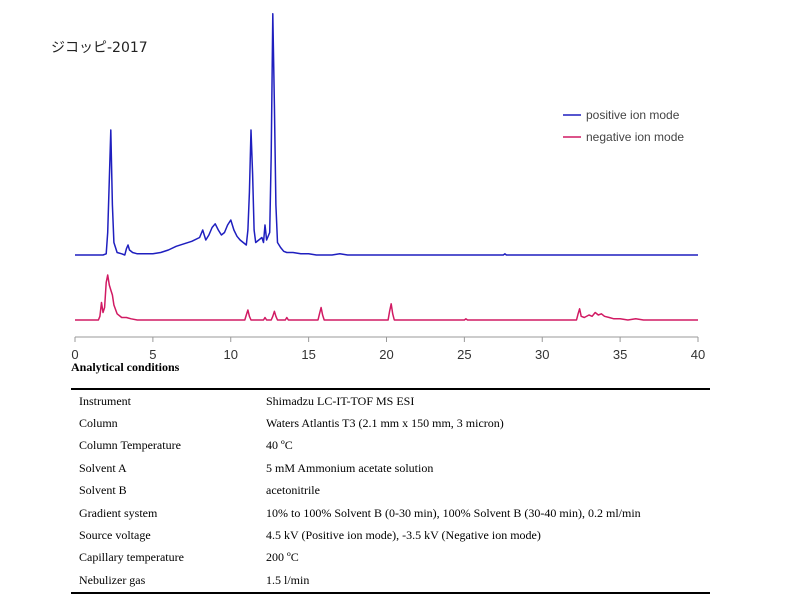  Describe the element at coordinates (386, 354) in the screenshot. I see `x-tick-label: 20` at that location.